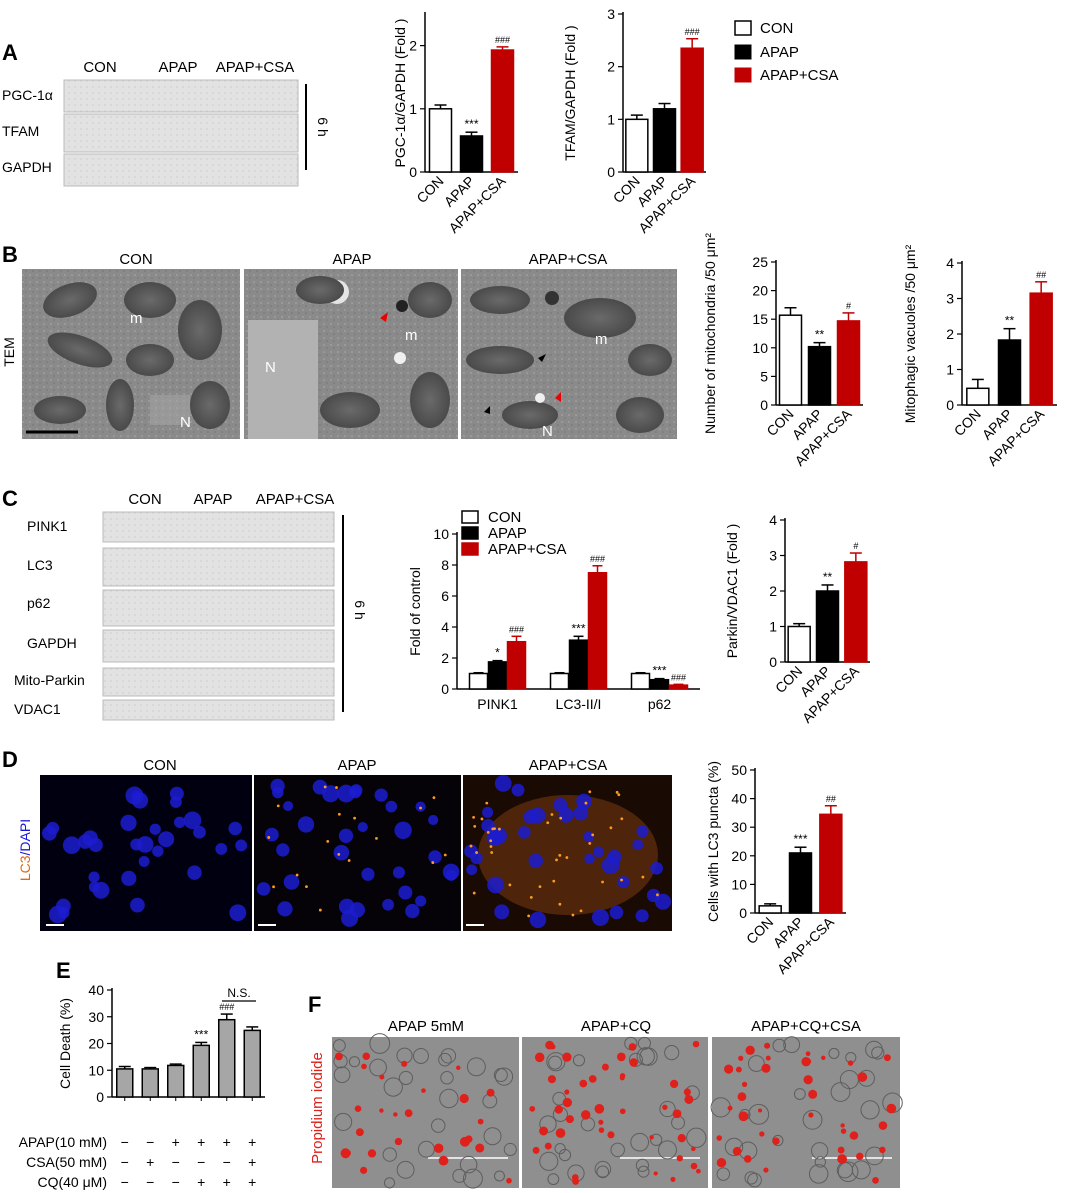 The width and height of the screenshot is (1072, 1193). I want to click on x-tick-label: LC3-II/I, so click(579, 704).